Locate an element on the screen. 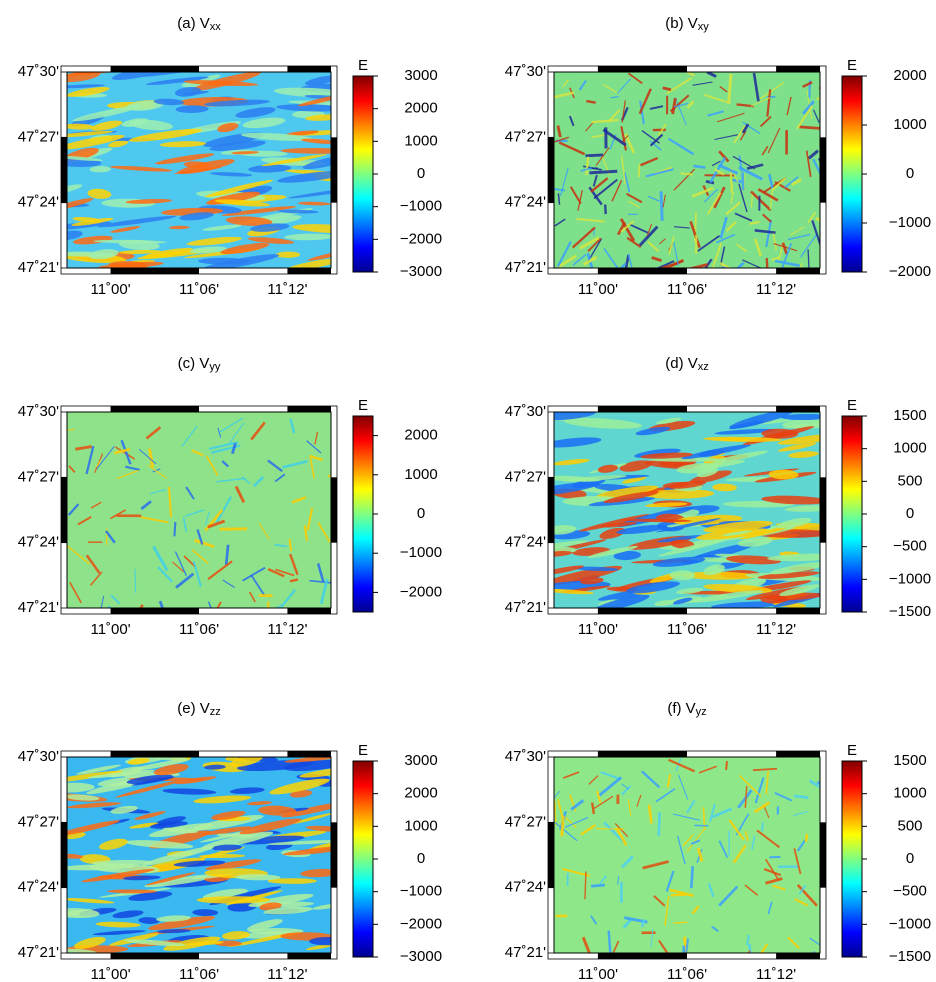 Image resolution: width=936 pixels, height=982 pixels. panel-subscript: xz is located at coordinates (703, 367).